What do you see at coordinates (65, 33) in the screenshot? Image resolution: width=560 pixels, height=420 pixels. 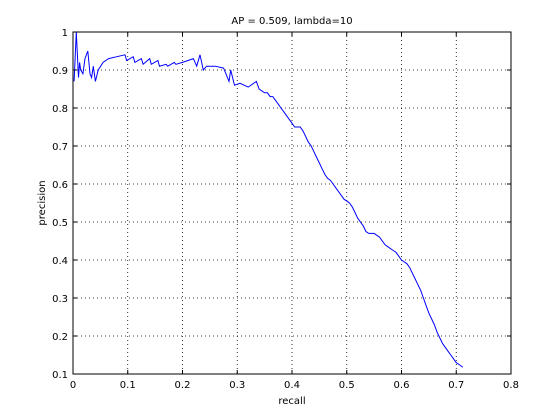 I see `y-tick-label: 1` at bounding box center [65, 33].